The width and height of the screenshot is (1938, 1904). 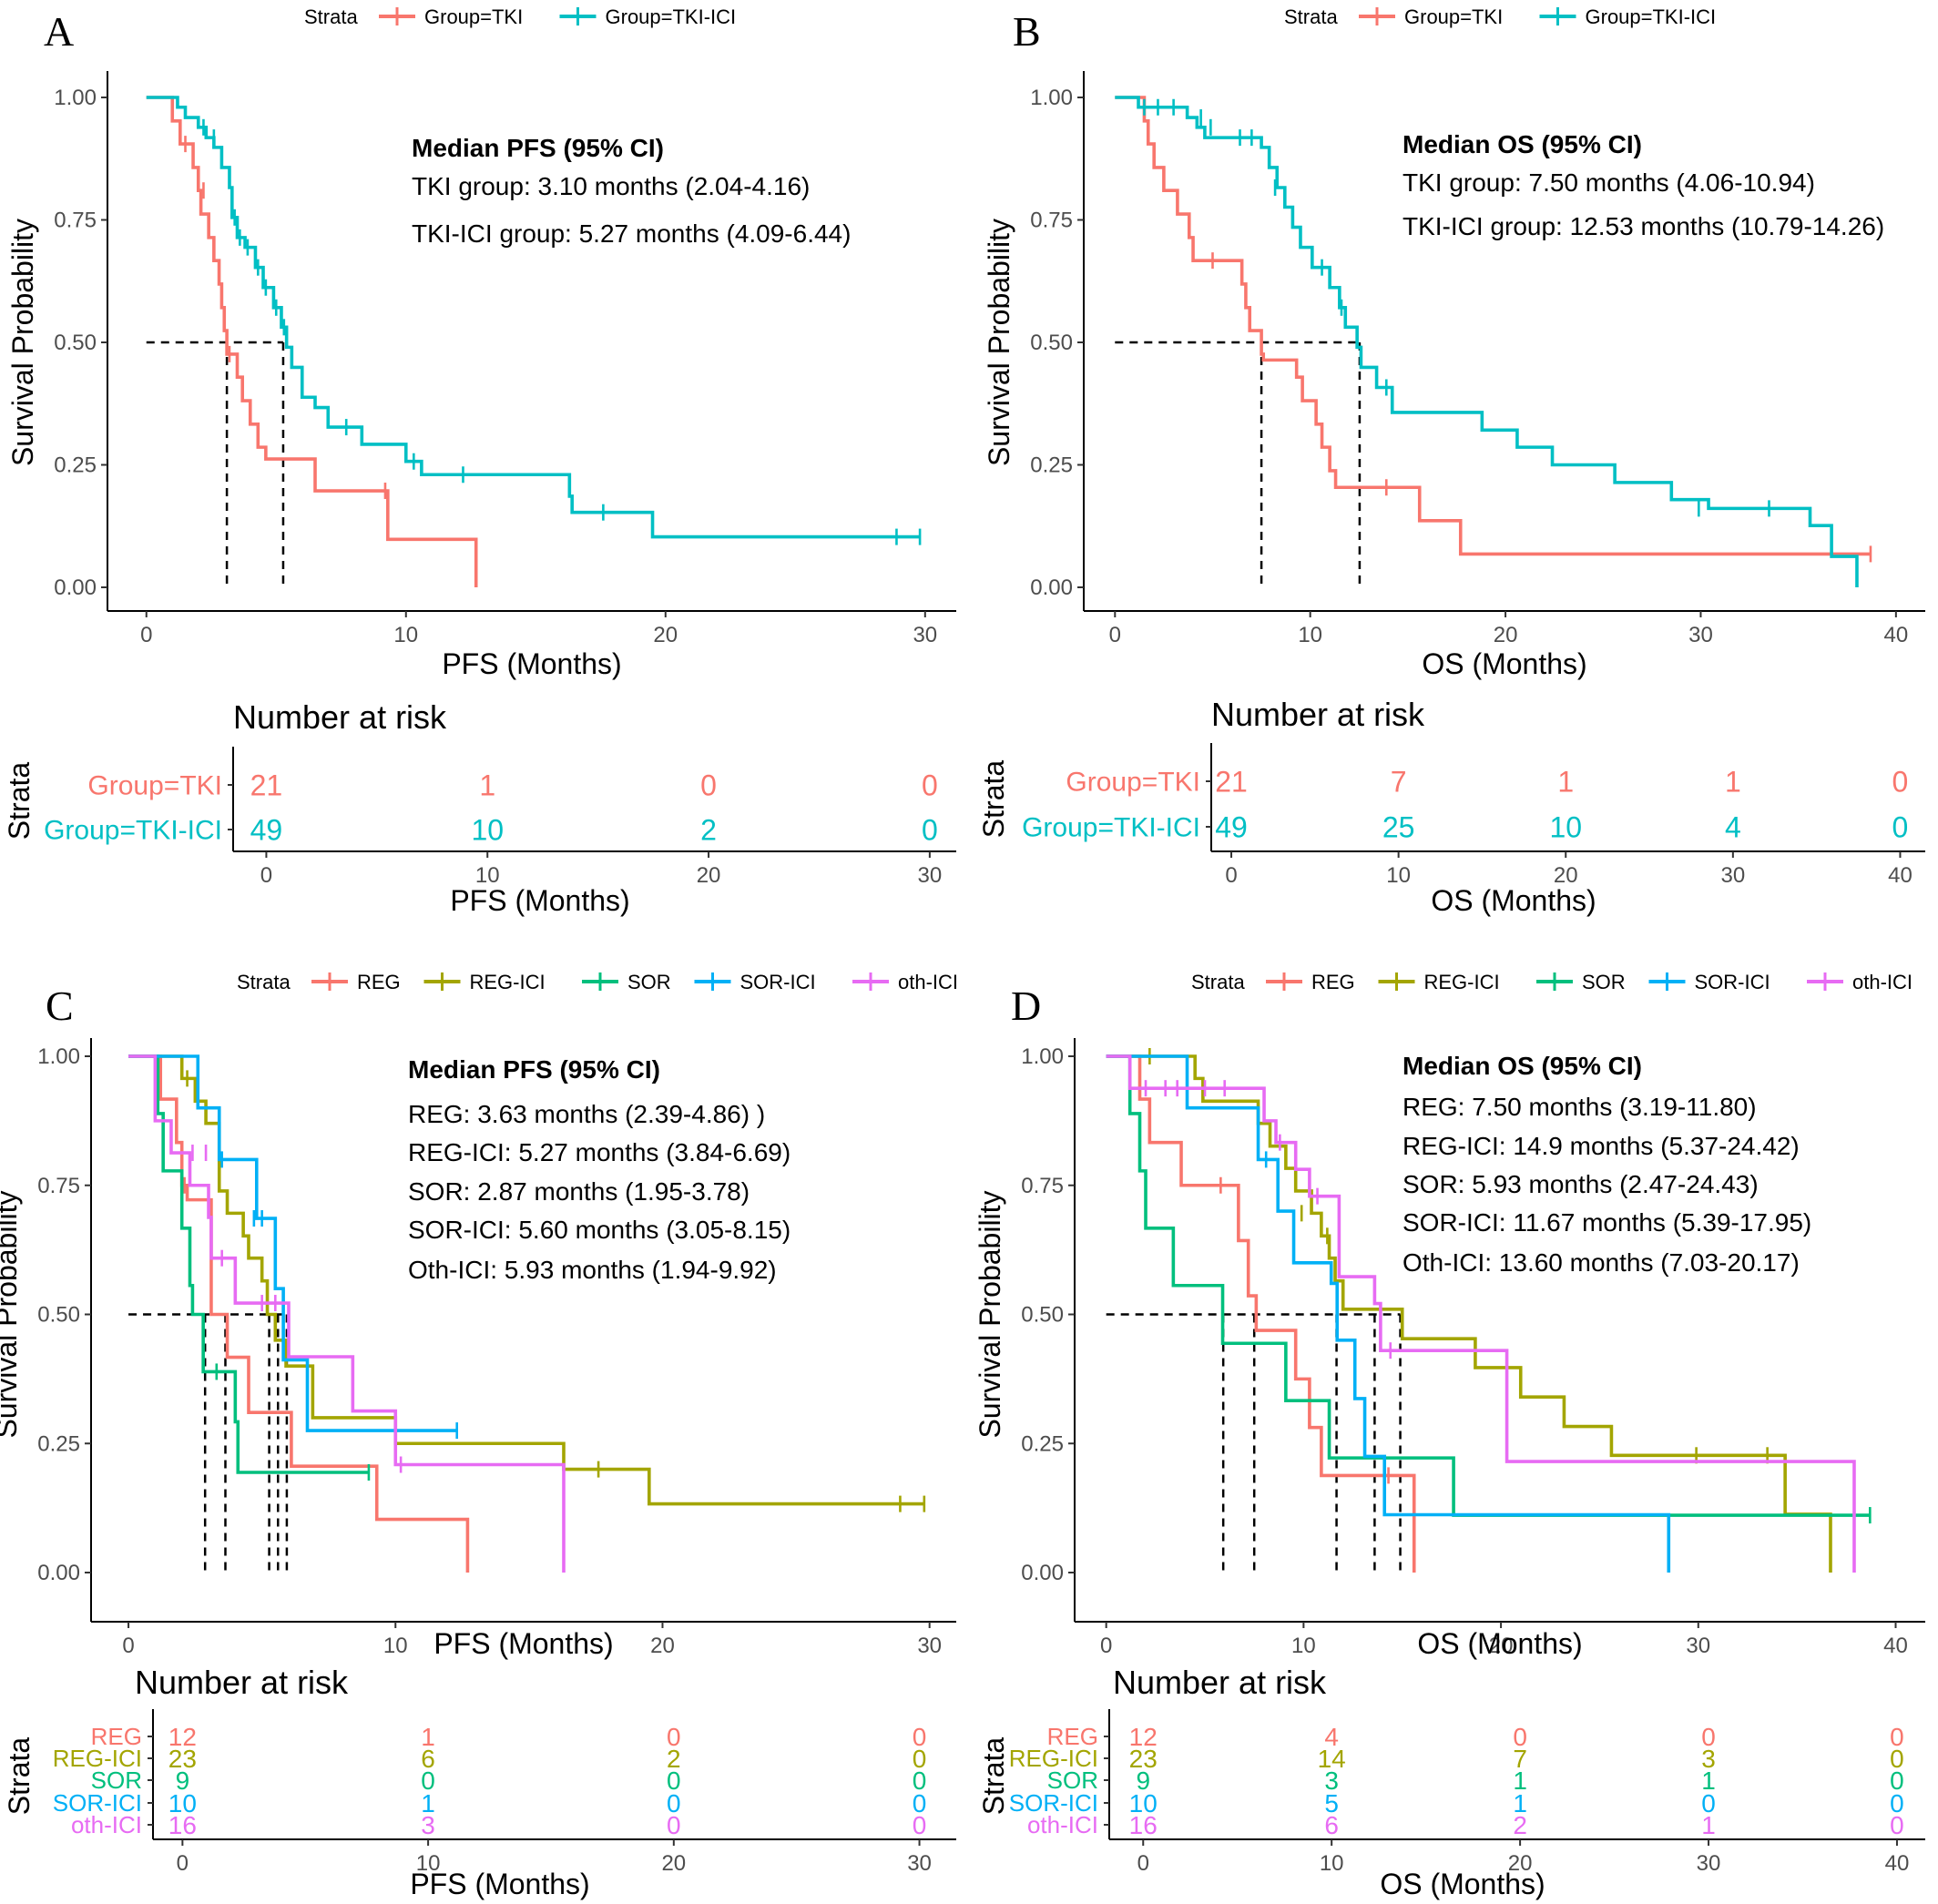 I want to click on km-curve-Group=TKI-ICI, so click(x=533, y=317).